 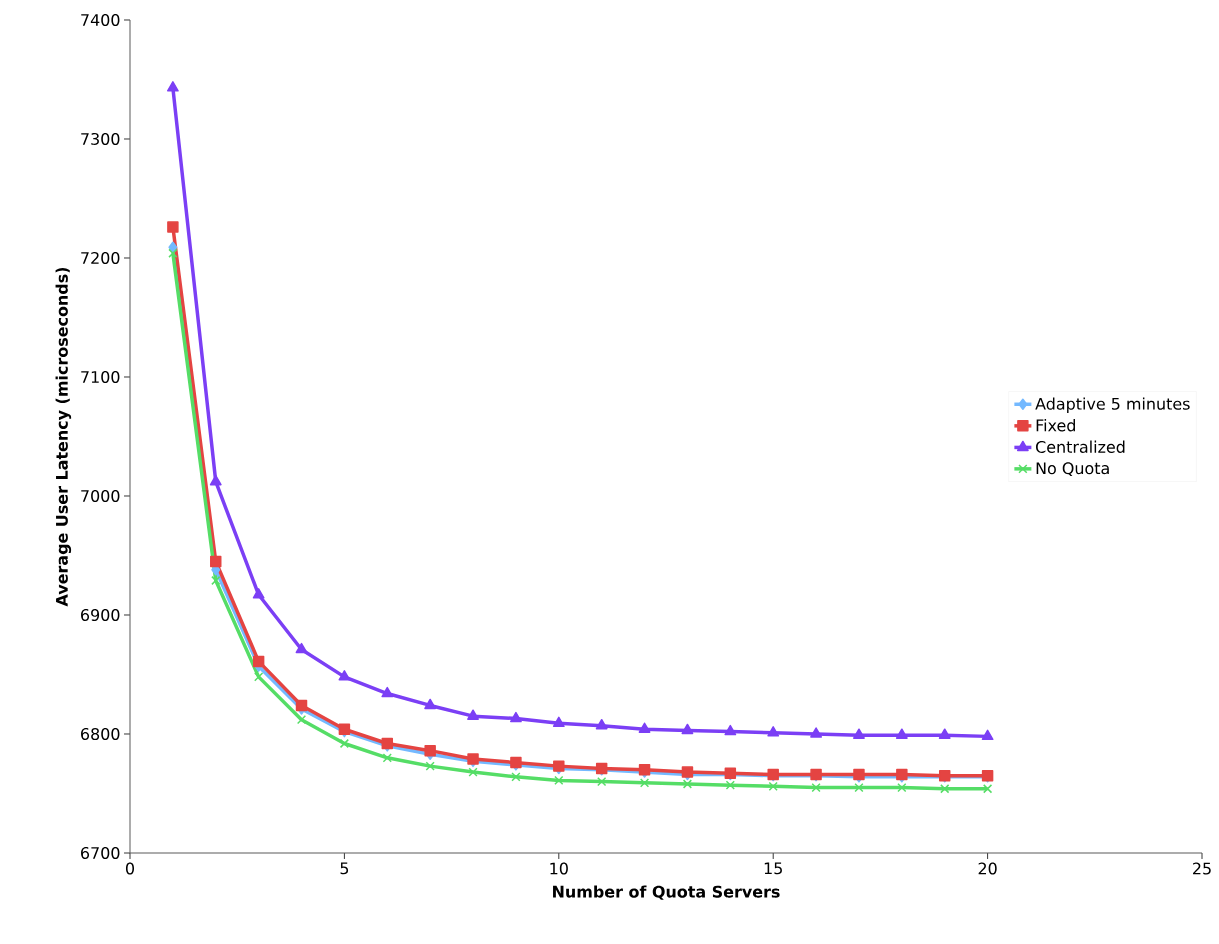 What do you see at coordinates (63, 437) in the screenshot?
I see `y-axis-title: Average User Latency (microseconds)` at bounding box center [63, 437].